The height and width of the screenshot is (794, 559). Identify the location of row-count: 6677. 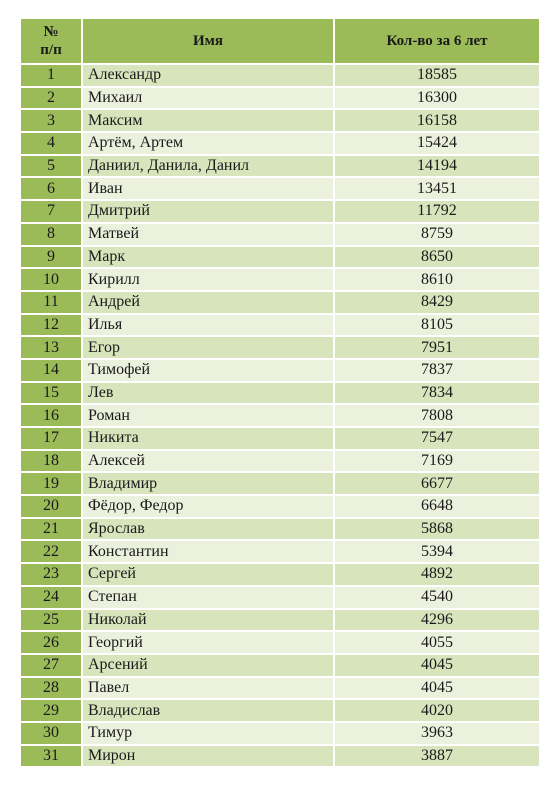
(437, 484).